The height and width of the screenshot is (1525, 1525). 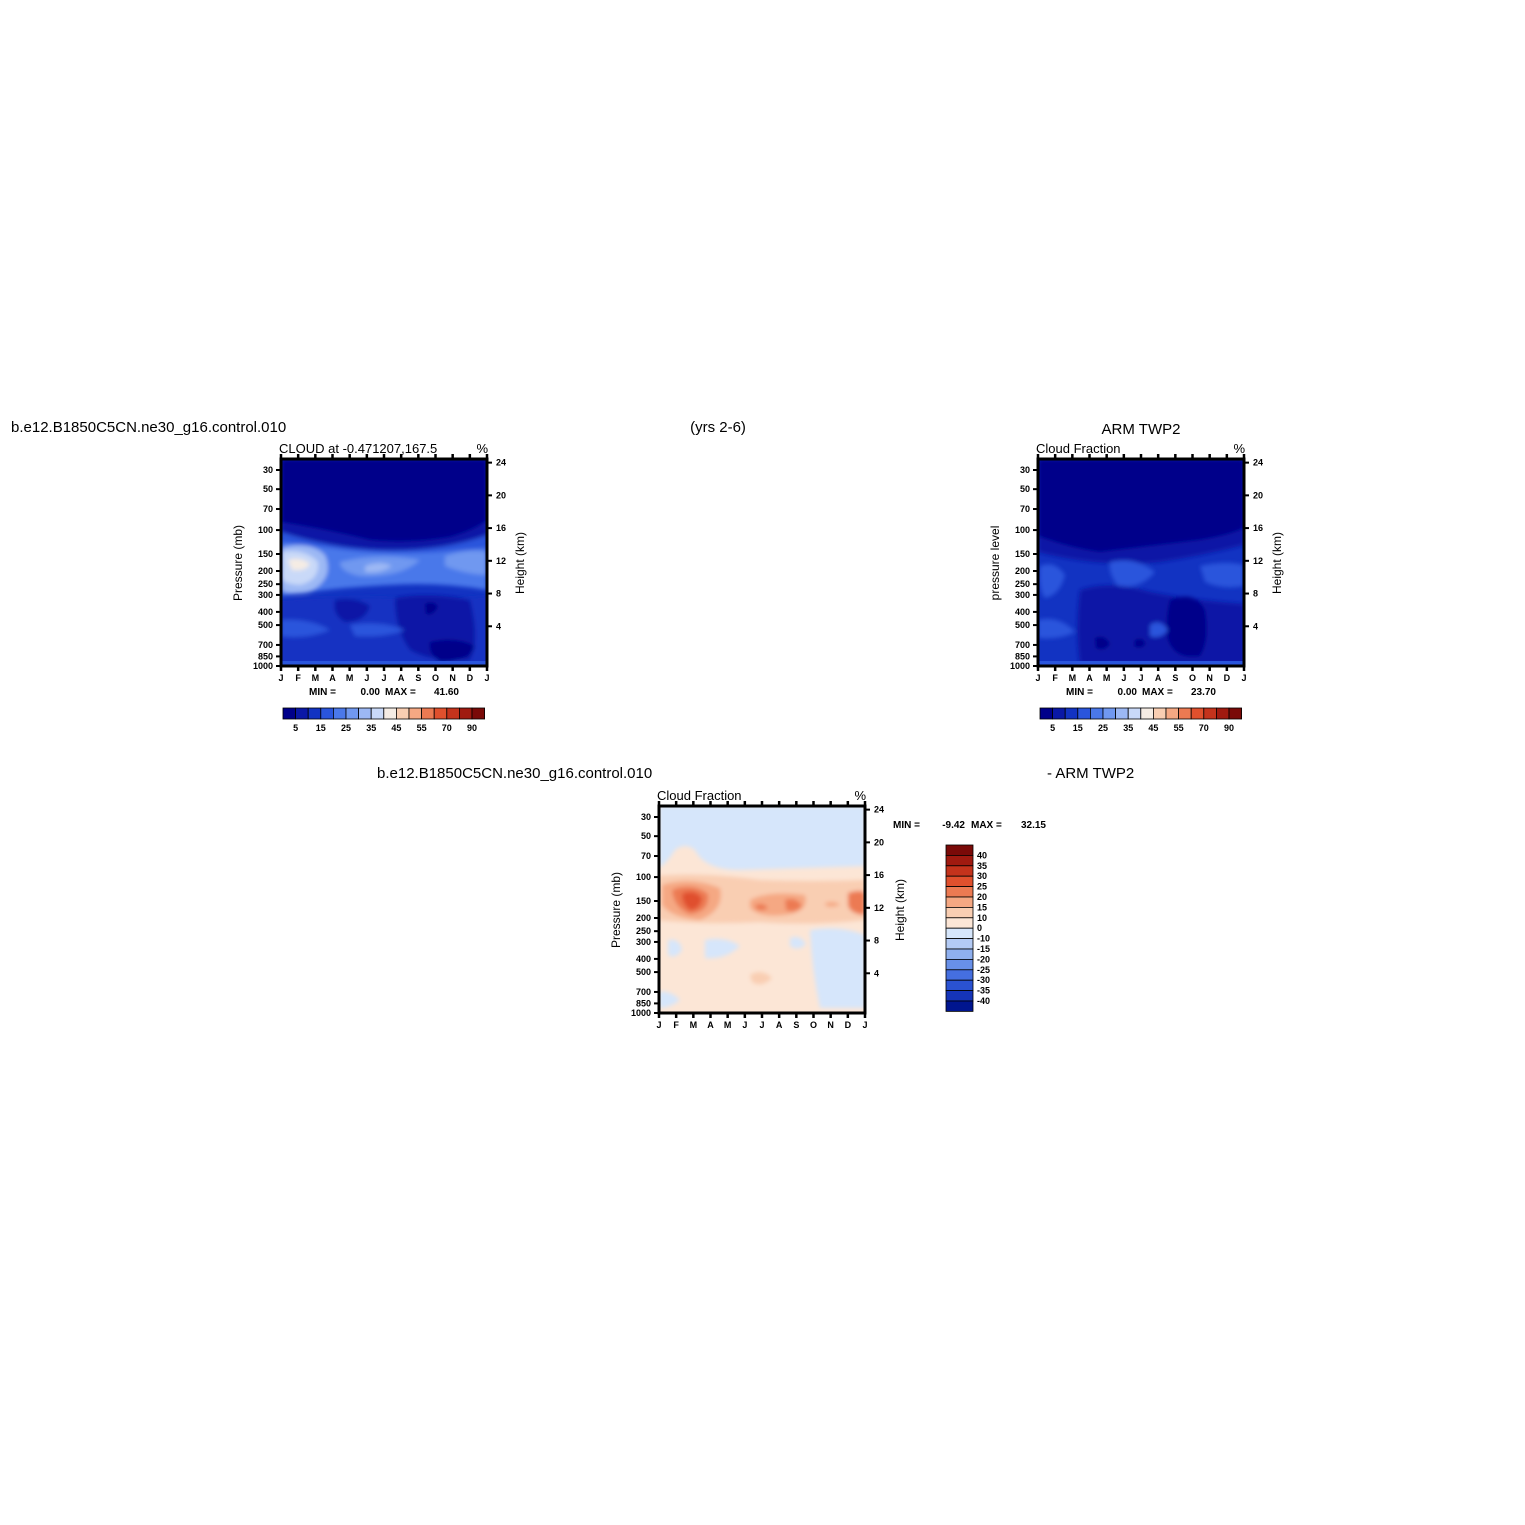 What do you see at coordinates (796, 1025) in the screenshot?
I see `x-tick-label: S` at bounding box center [796, 1025].